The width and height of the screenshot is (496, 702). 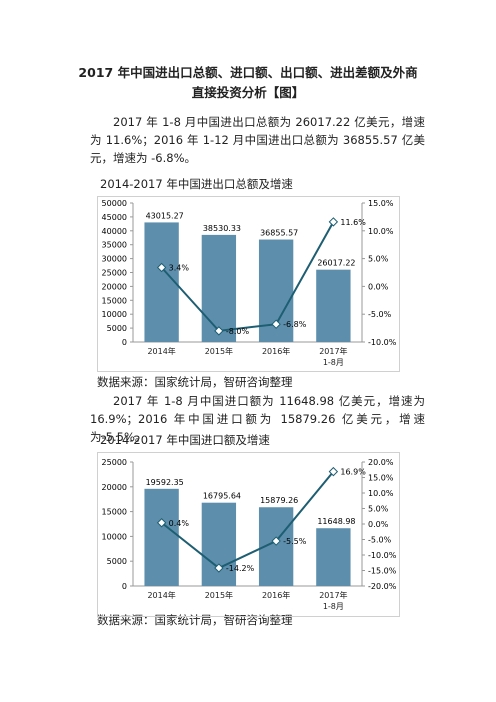 I want to click on line-label: 11.6%, so click(x=353, y=222).